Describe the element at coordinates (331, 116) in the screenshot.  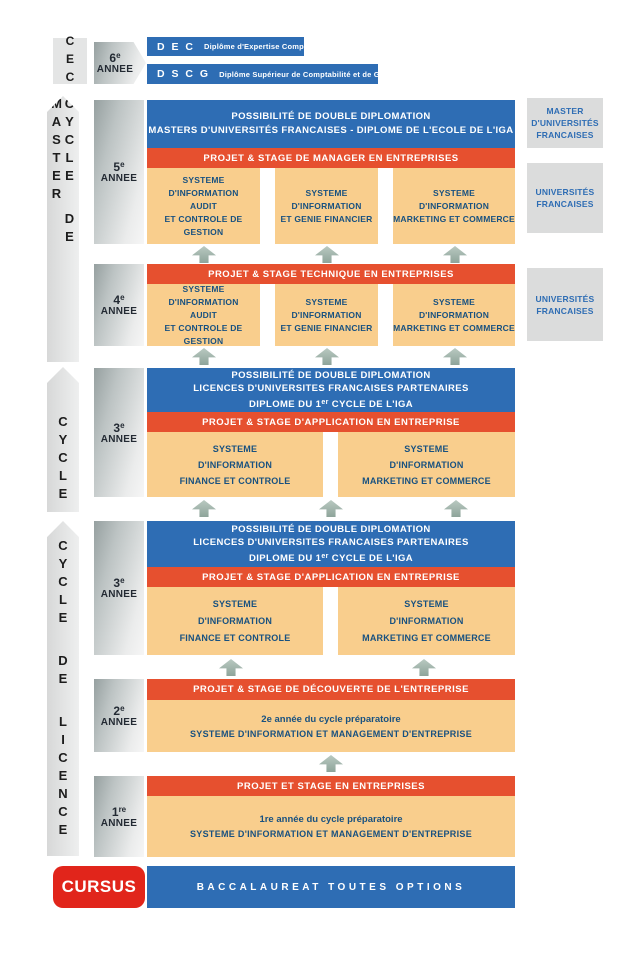
I see `master-header-line1: POSSIBILITÉ DE DOUBLE DIPLOMATION` at that location.